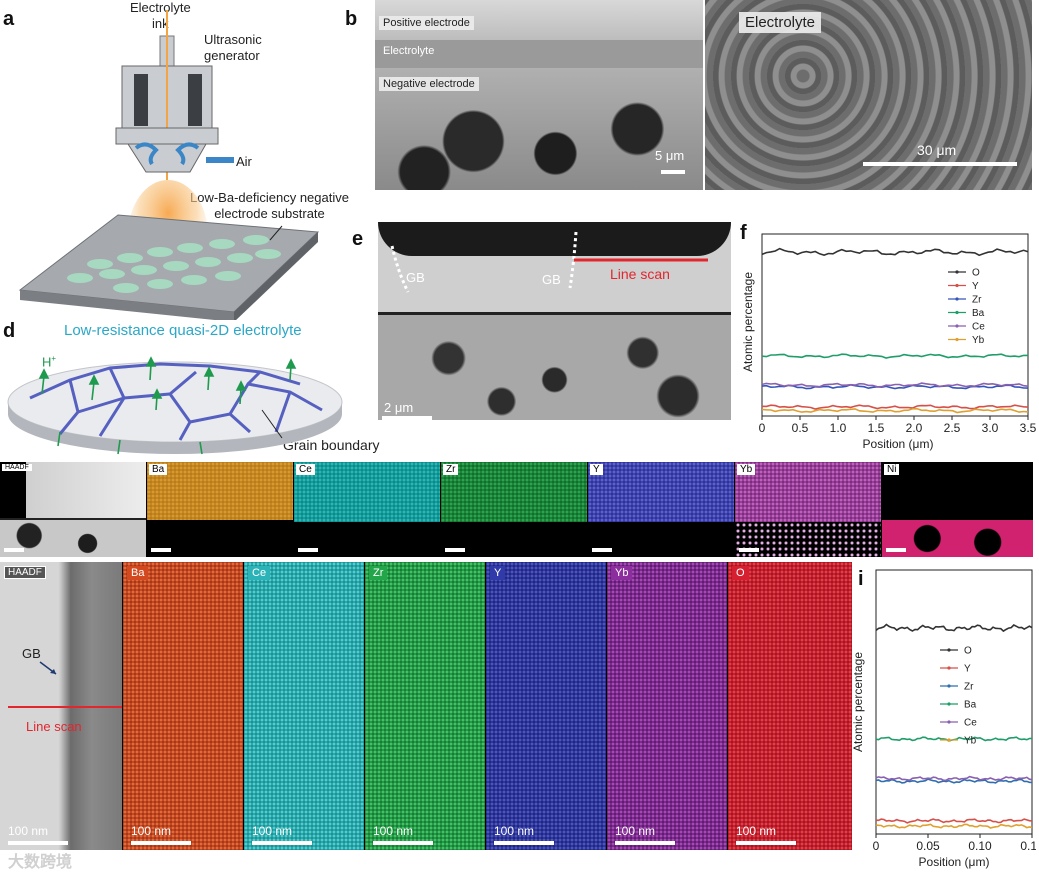 This screenshot has width=1039, height=873. I want to click on chart-i-axes, so click(954, 702).